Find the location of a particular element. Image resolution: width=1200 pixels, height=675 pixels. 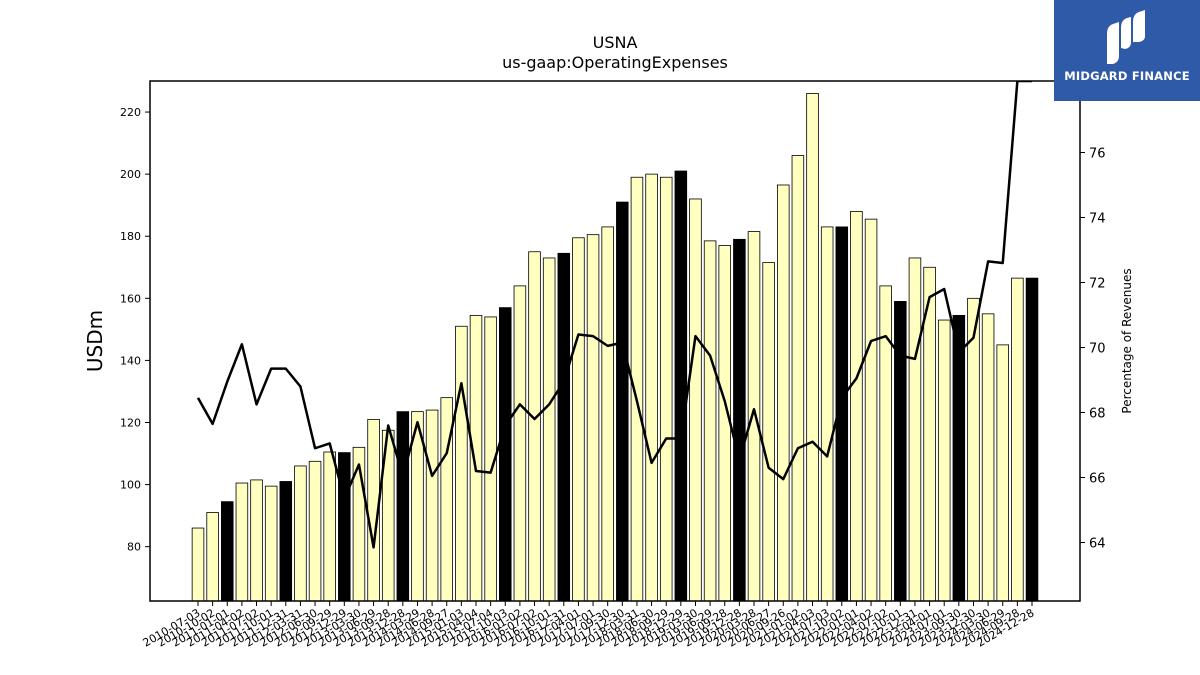

y-tick-label: 100 is located at coordinates (130, 485).